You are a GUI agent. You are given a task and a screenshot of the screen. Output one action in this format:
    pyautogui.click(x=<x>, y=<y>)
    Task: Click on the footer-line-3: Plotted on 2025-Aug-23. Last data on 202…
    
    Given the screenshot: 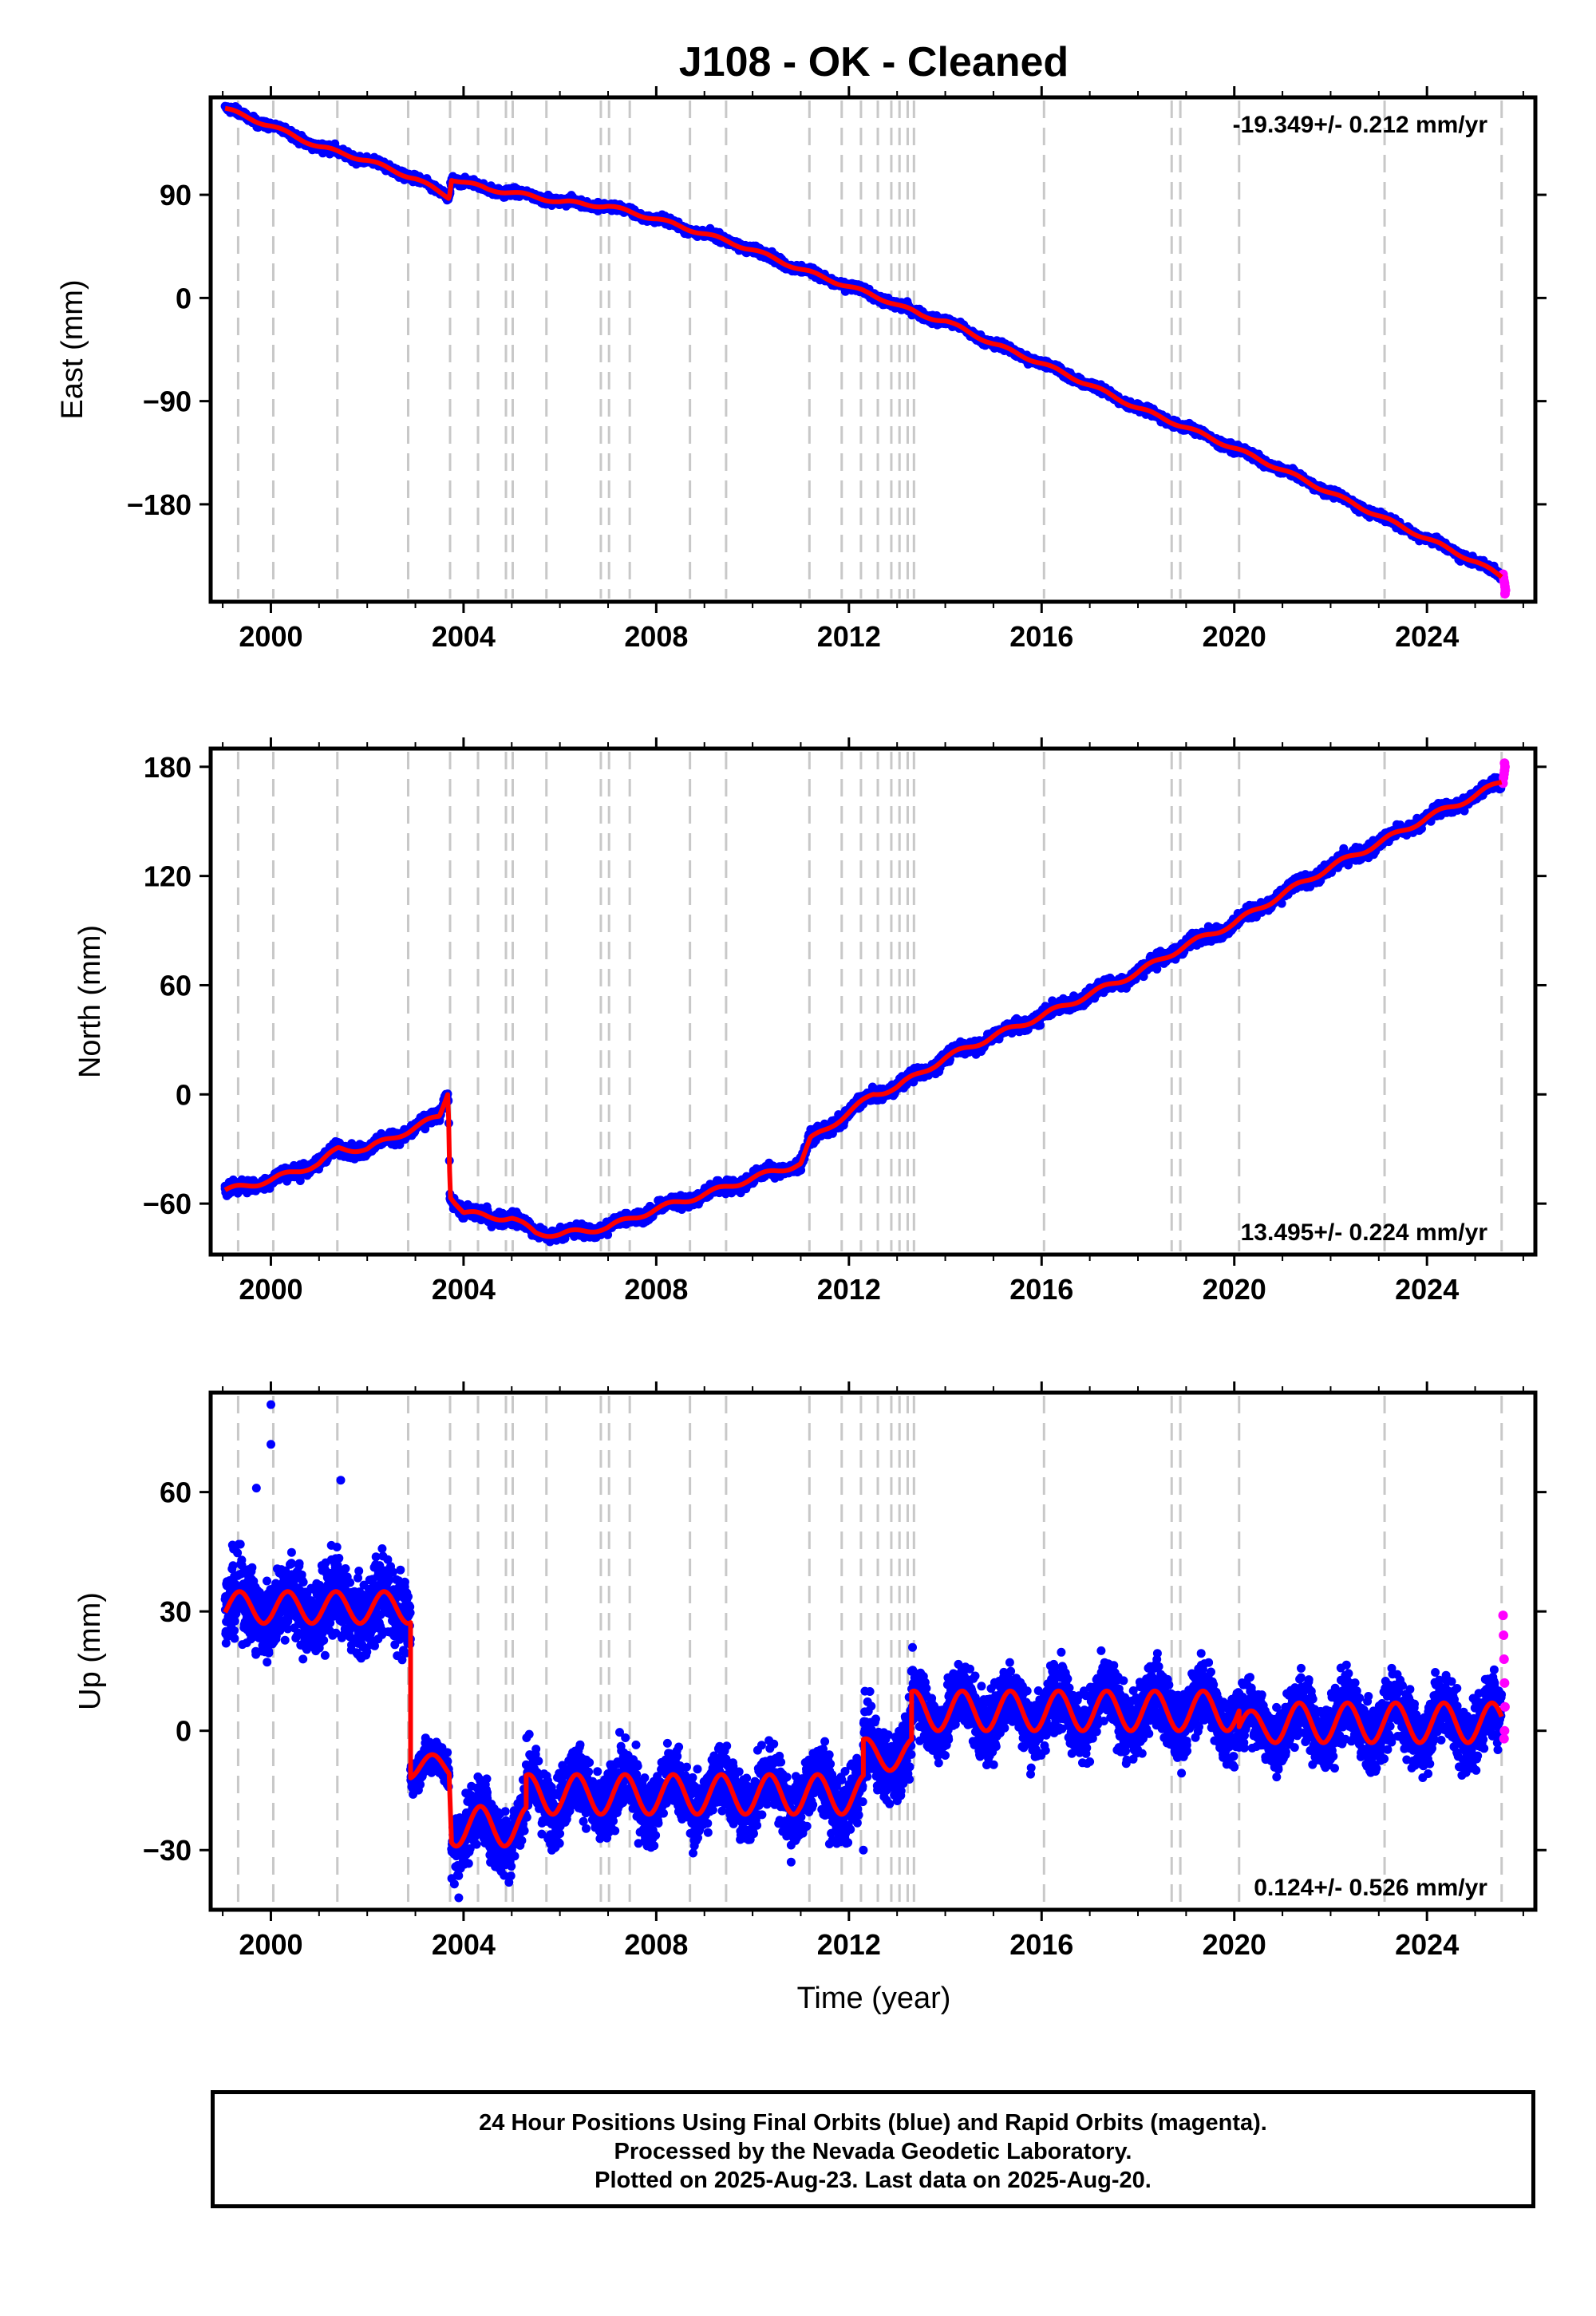 What is the action you would take?
    pyautogui.click(x=873, y=2180)
    